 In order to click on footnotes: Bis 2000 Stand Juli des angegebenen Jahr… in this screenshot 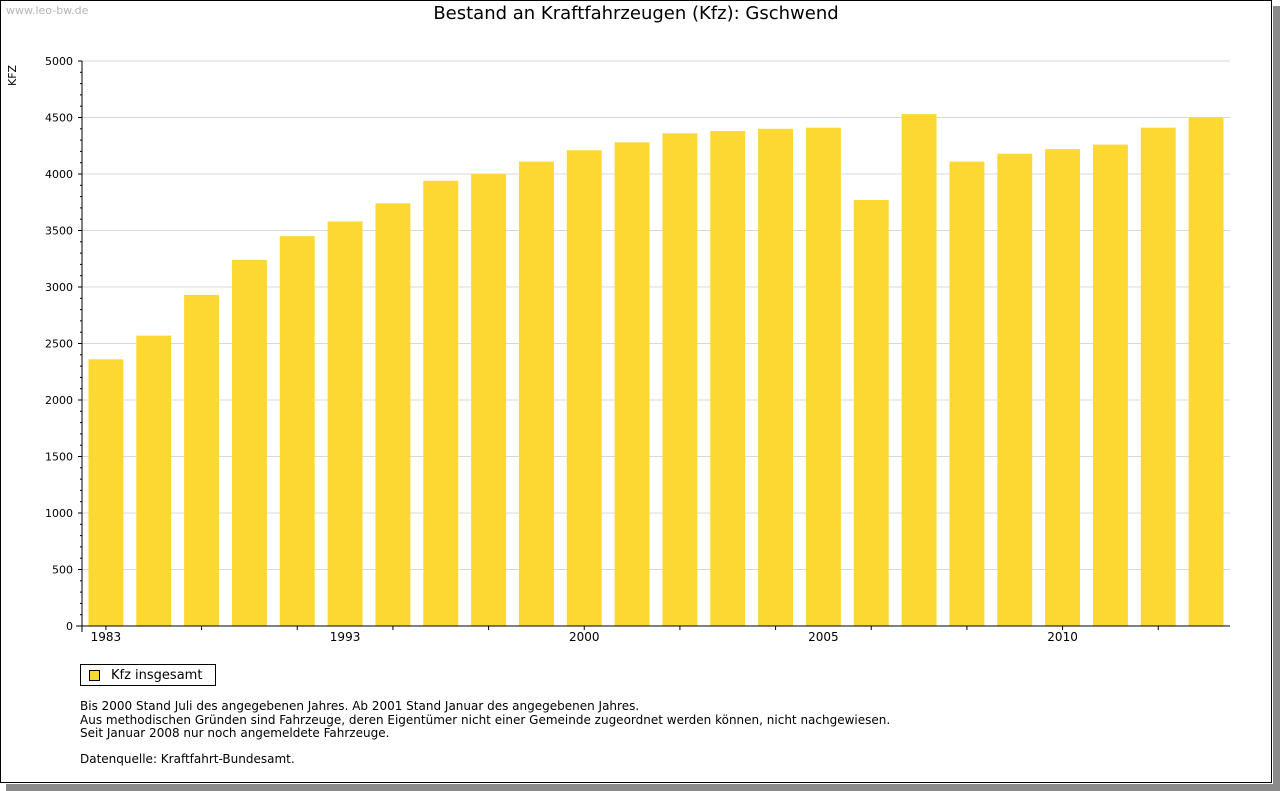, I will do `click(485, 720)`.